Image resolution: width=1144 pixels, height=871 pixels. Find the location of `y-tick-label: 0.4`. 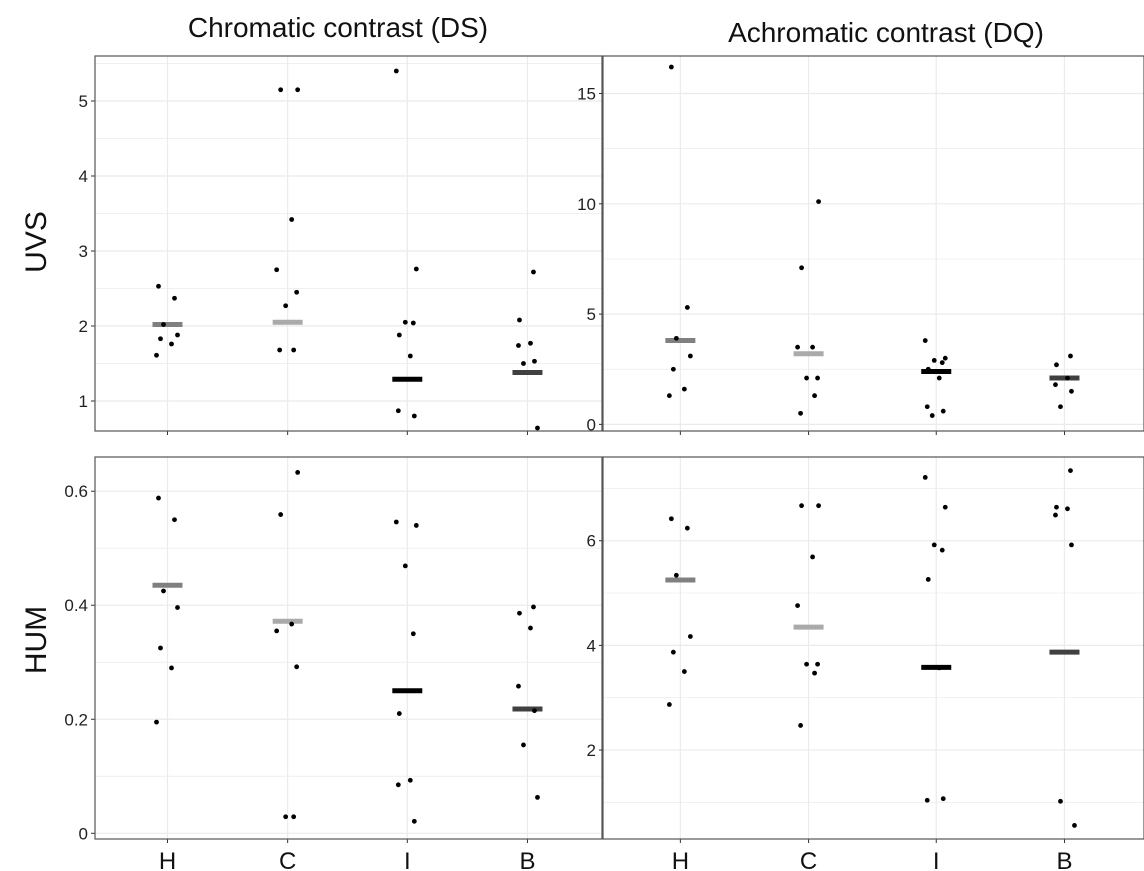

y-tick-label: 0.4 is located at coordinates (76, 605).